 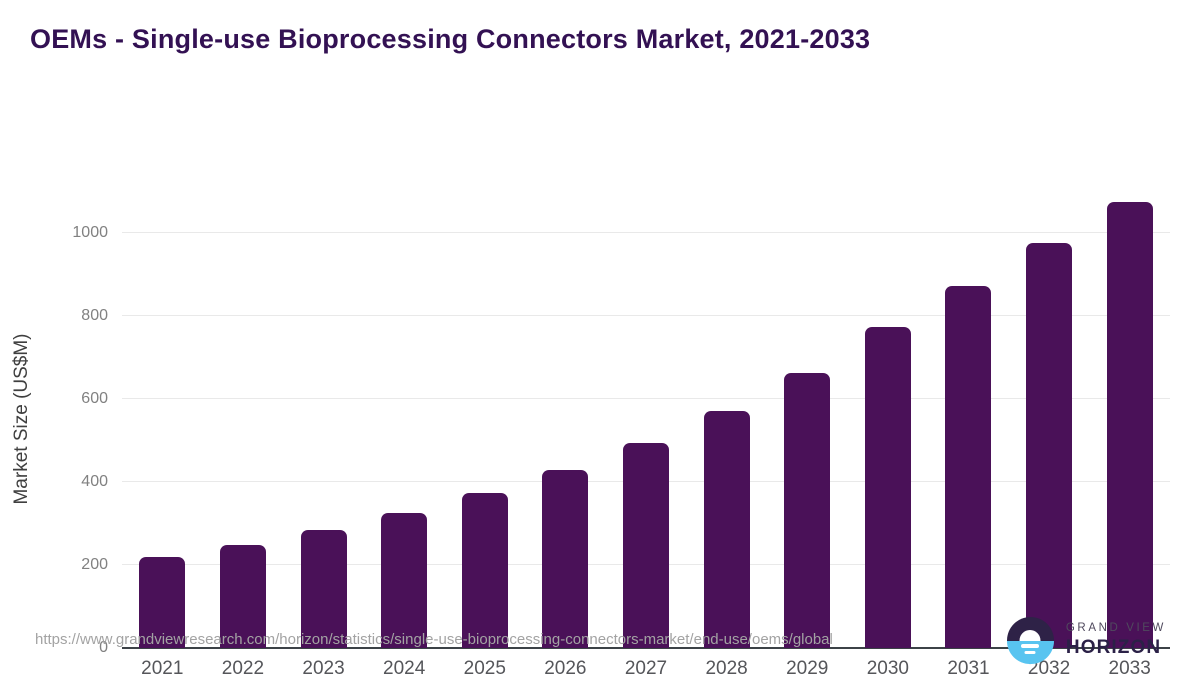 What do you see at coordinates (162, 666) in the screenshot?
I see `x-label-2021: 2021` at bounding box center [162, 666].